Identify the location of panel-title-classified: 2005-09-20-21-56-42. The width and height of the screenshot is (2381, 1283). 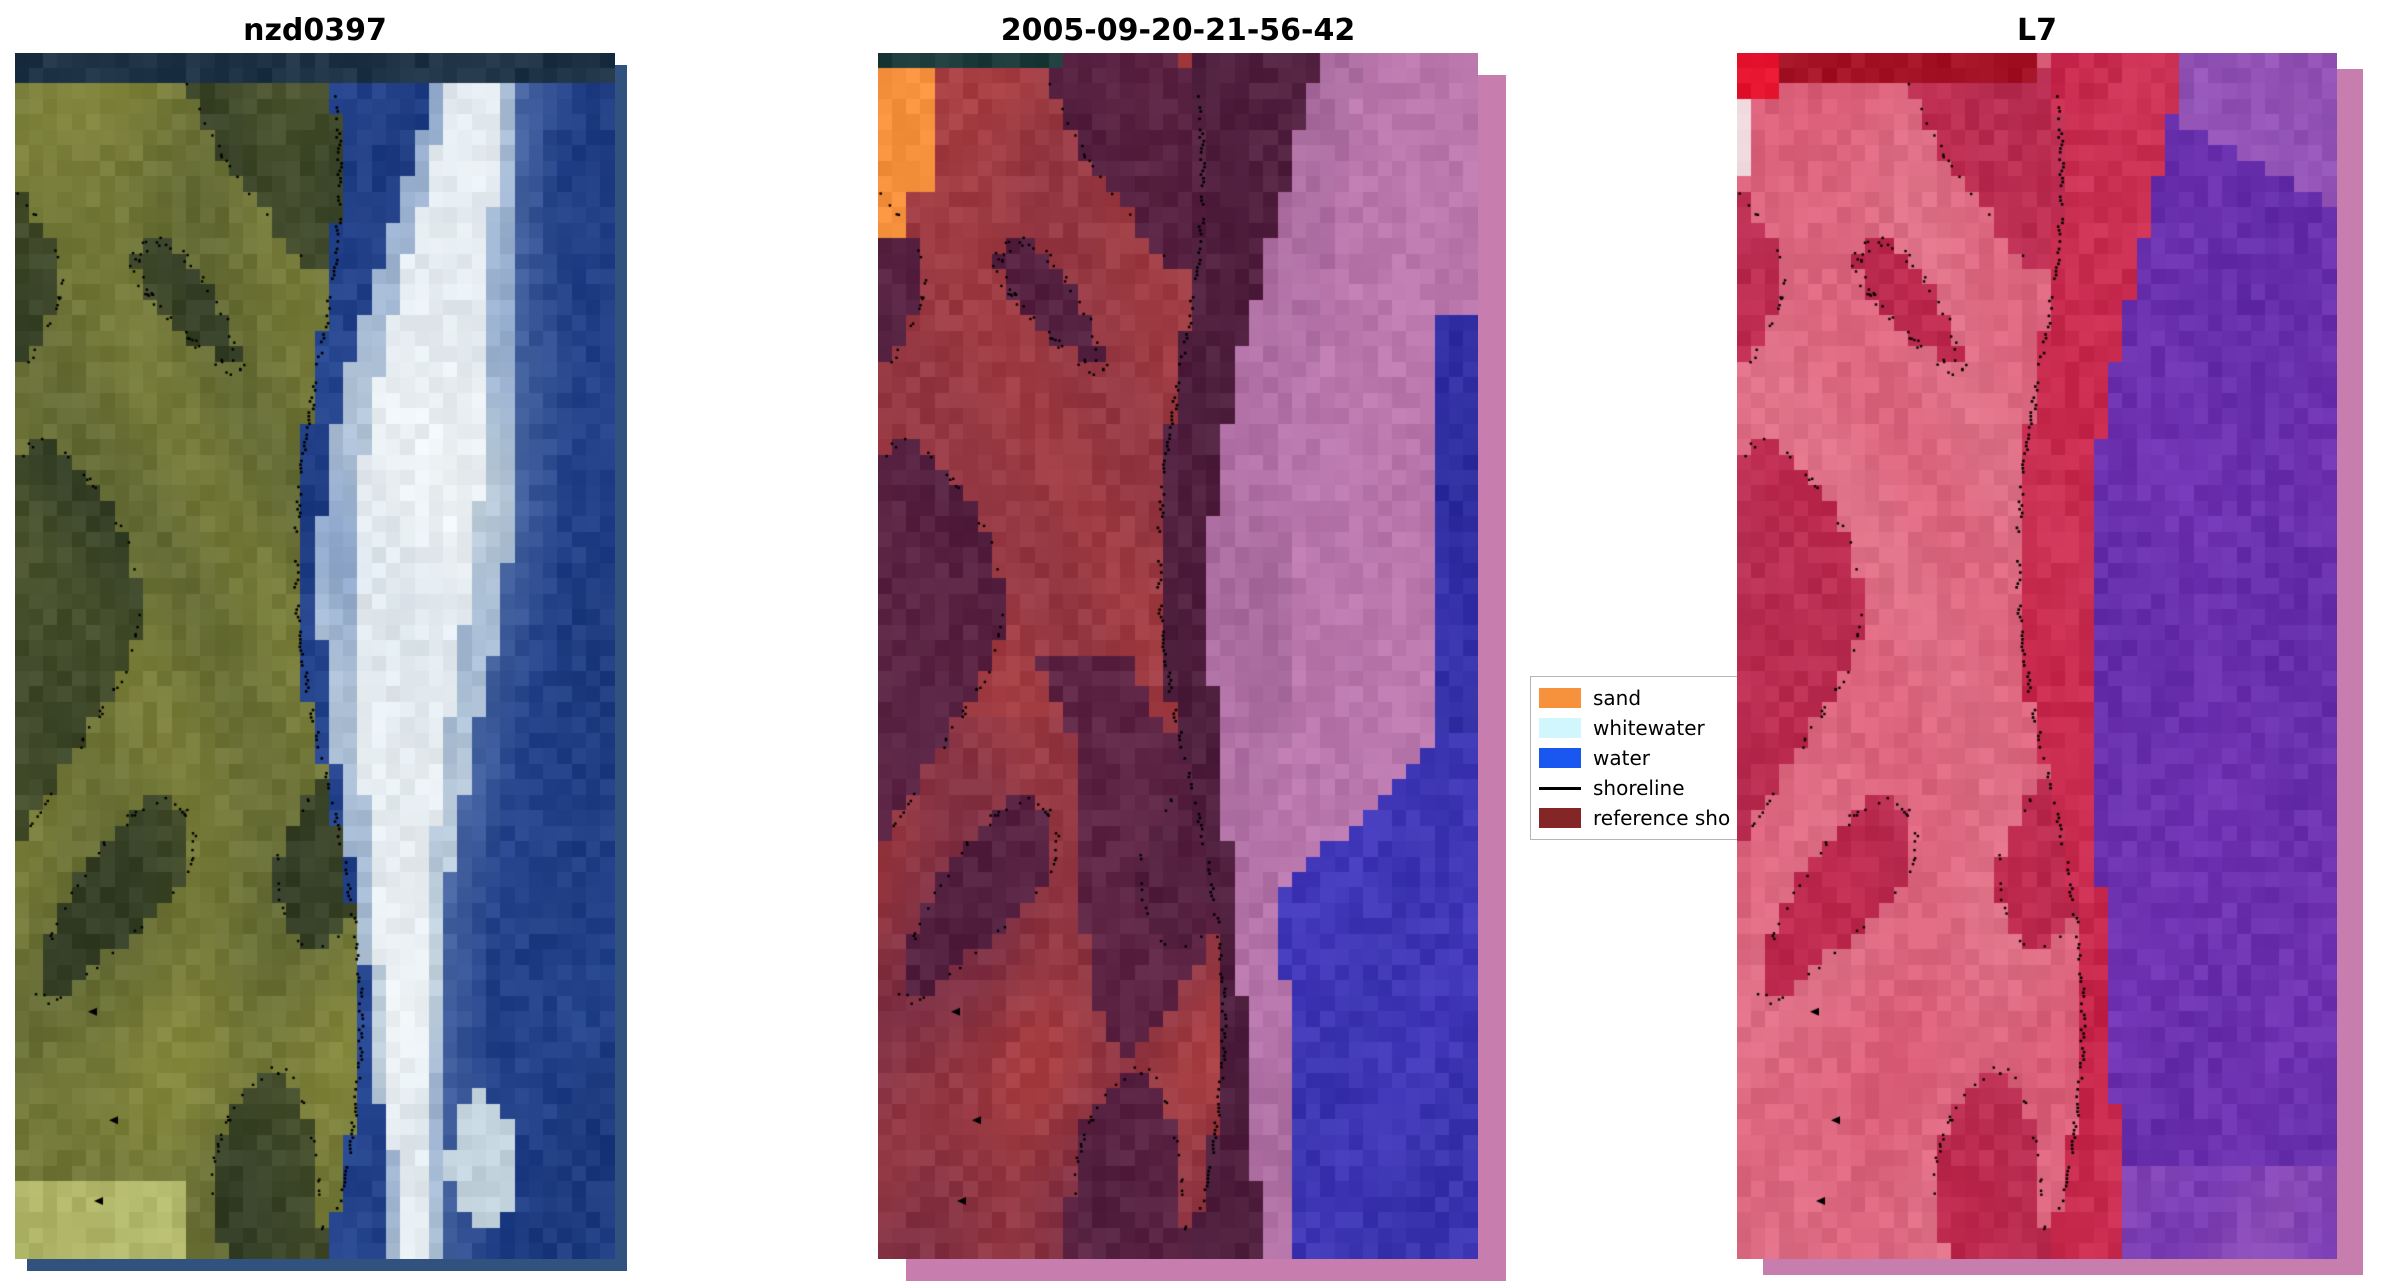
(1178, 30).